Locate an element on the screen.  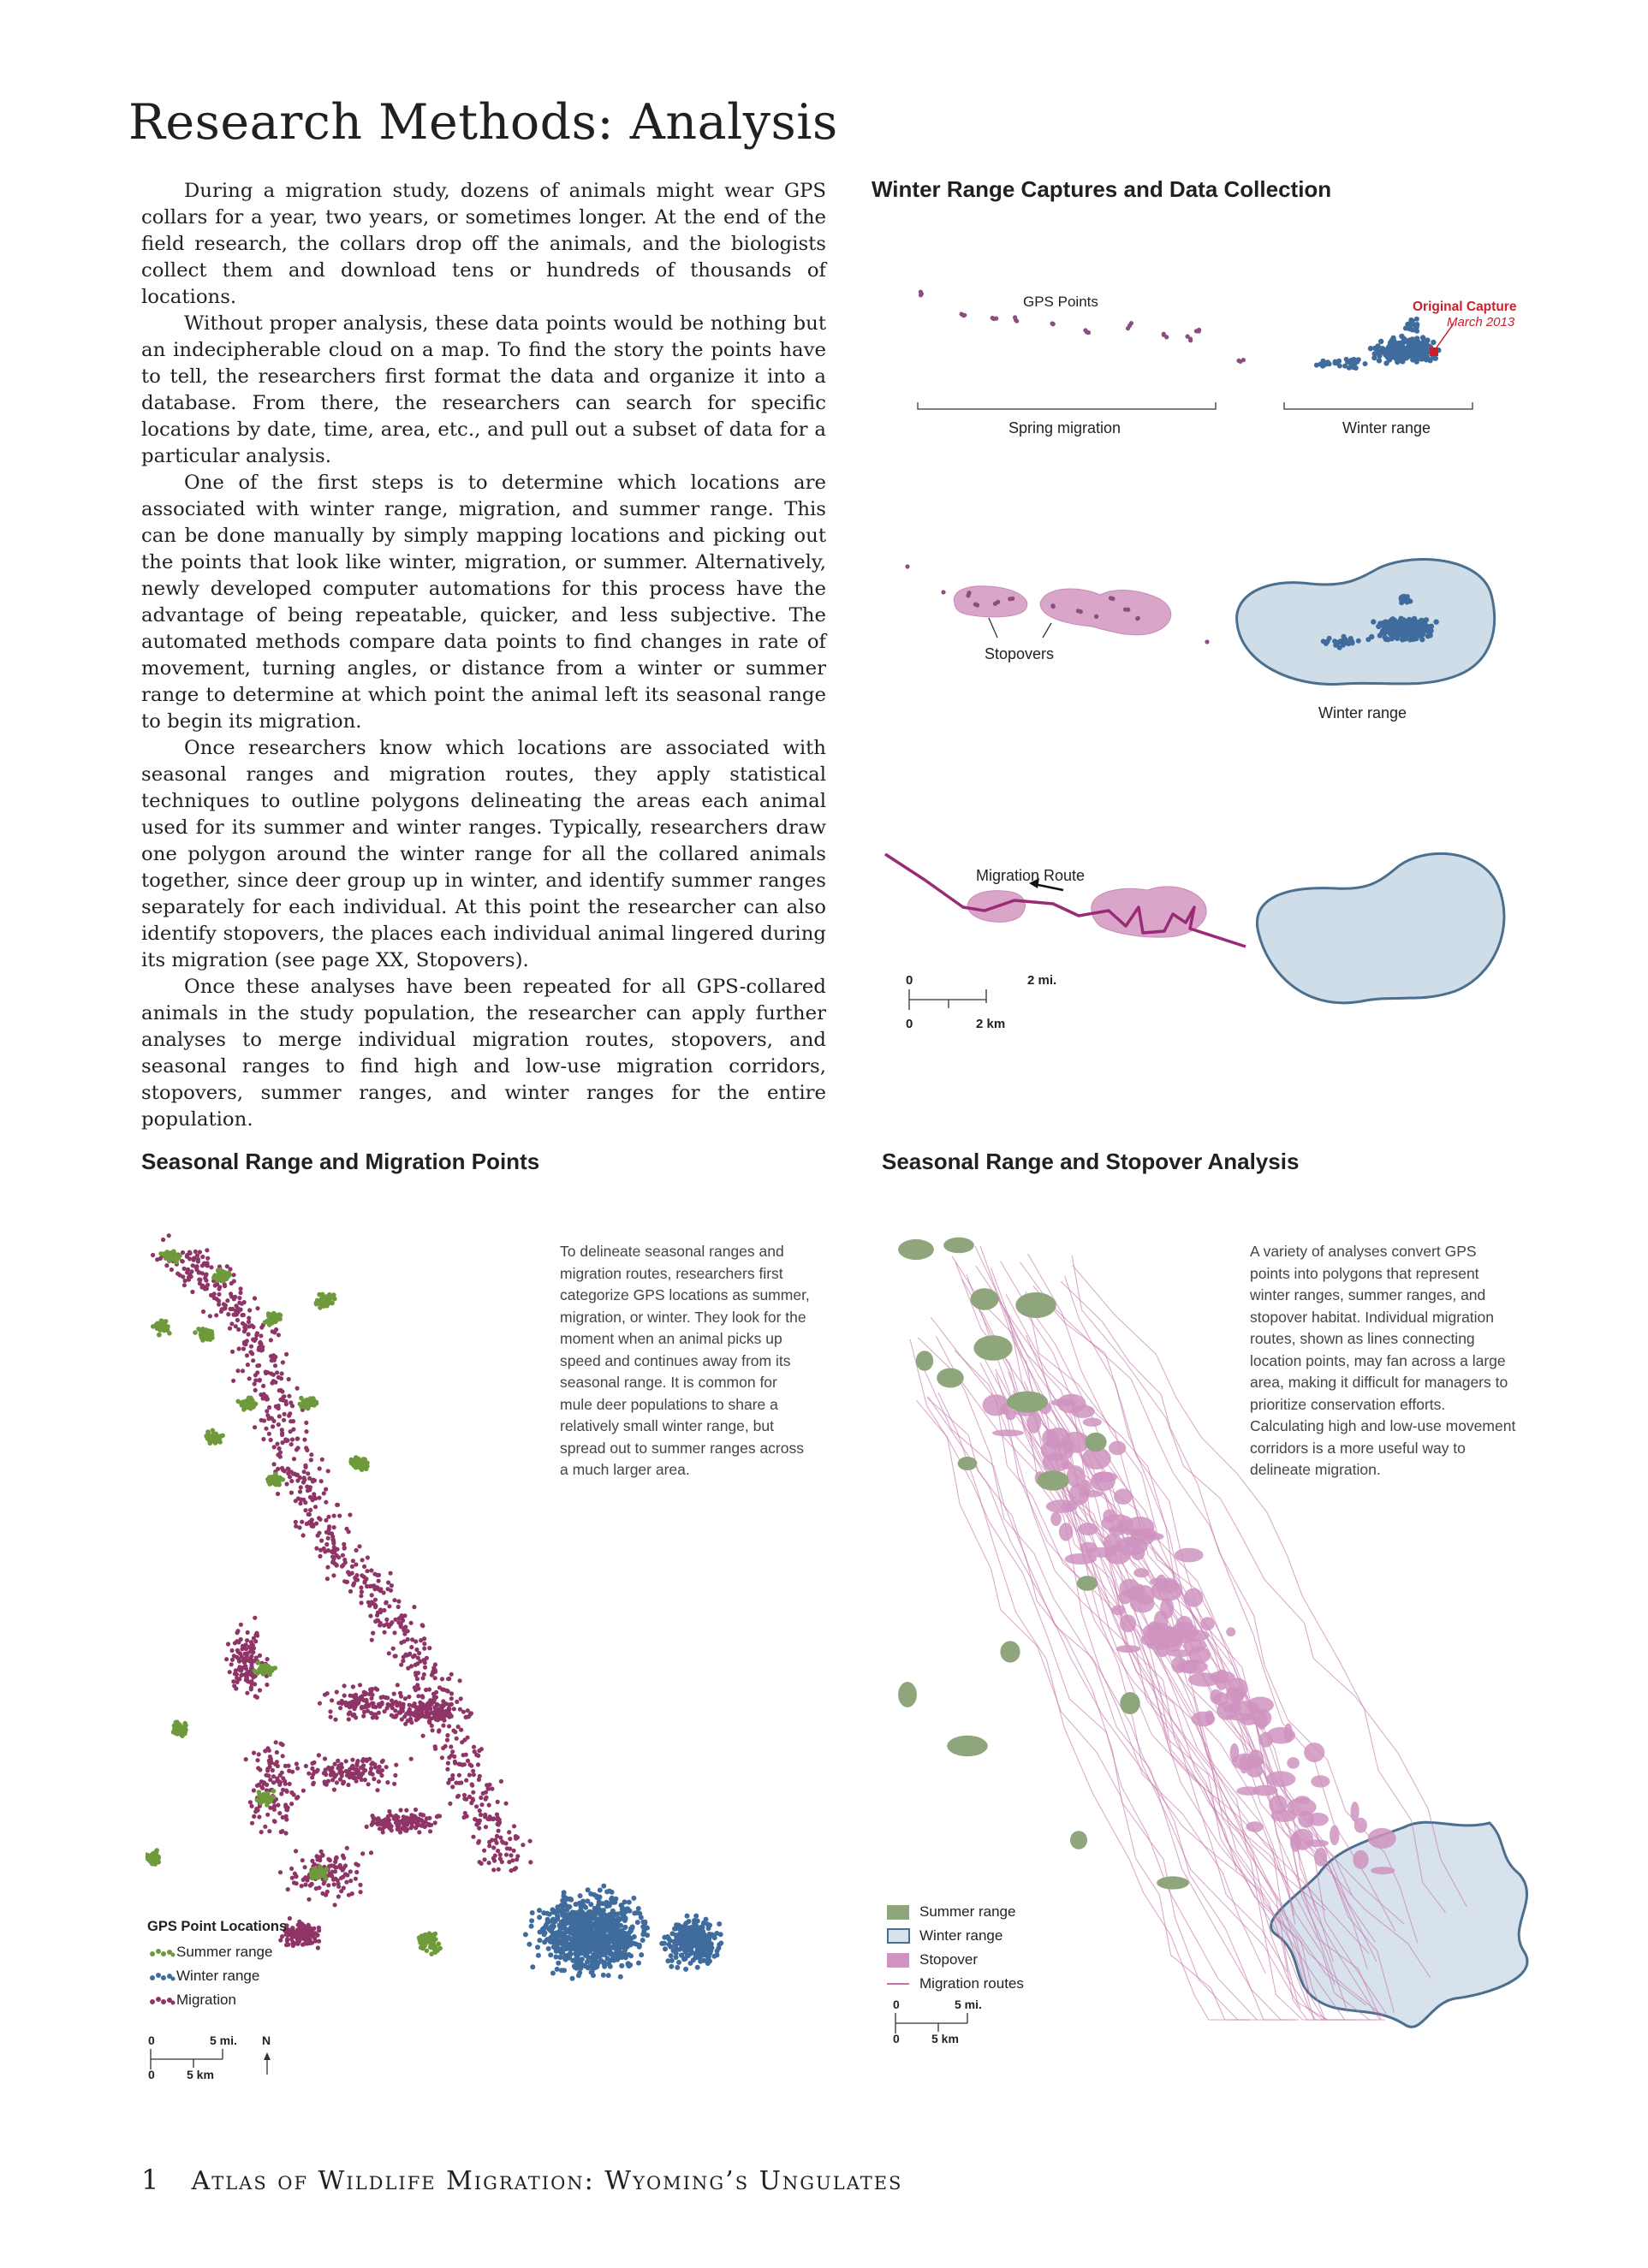
winter-range-label: Winter range is located at coordinates (1387, 427).